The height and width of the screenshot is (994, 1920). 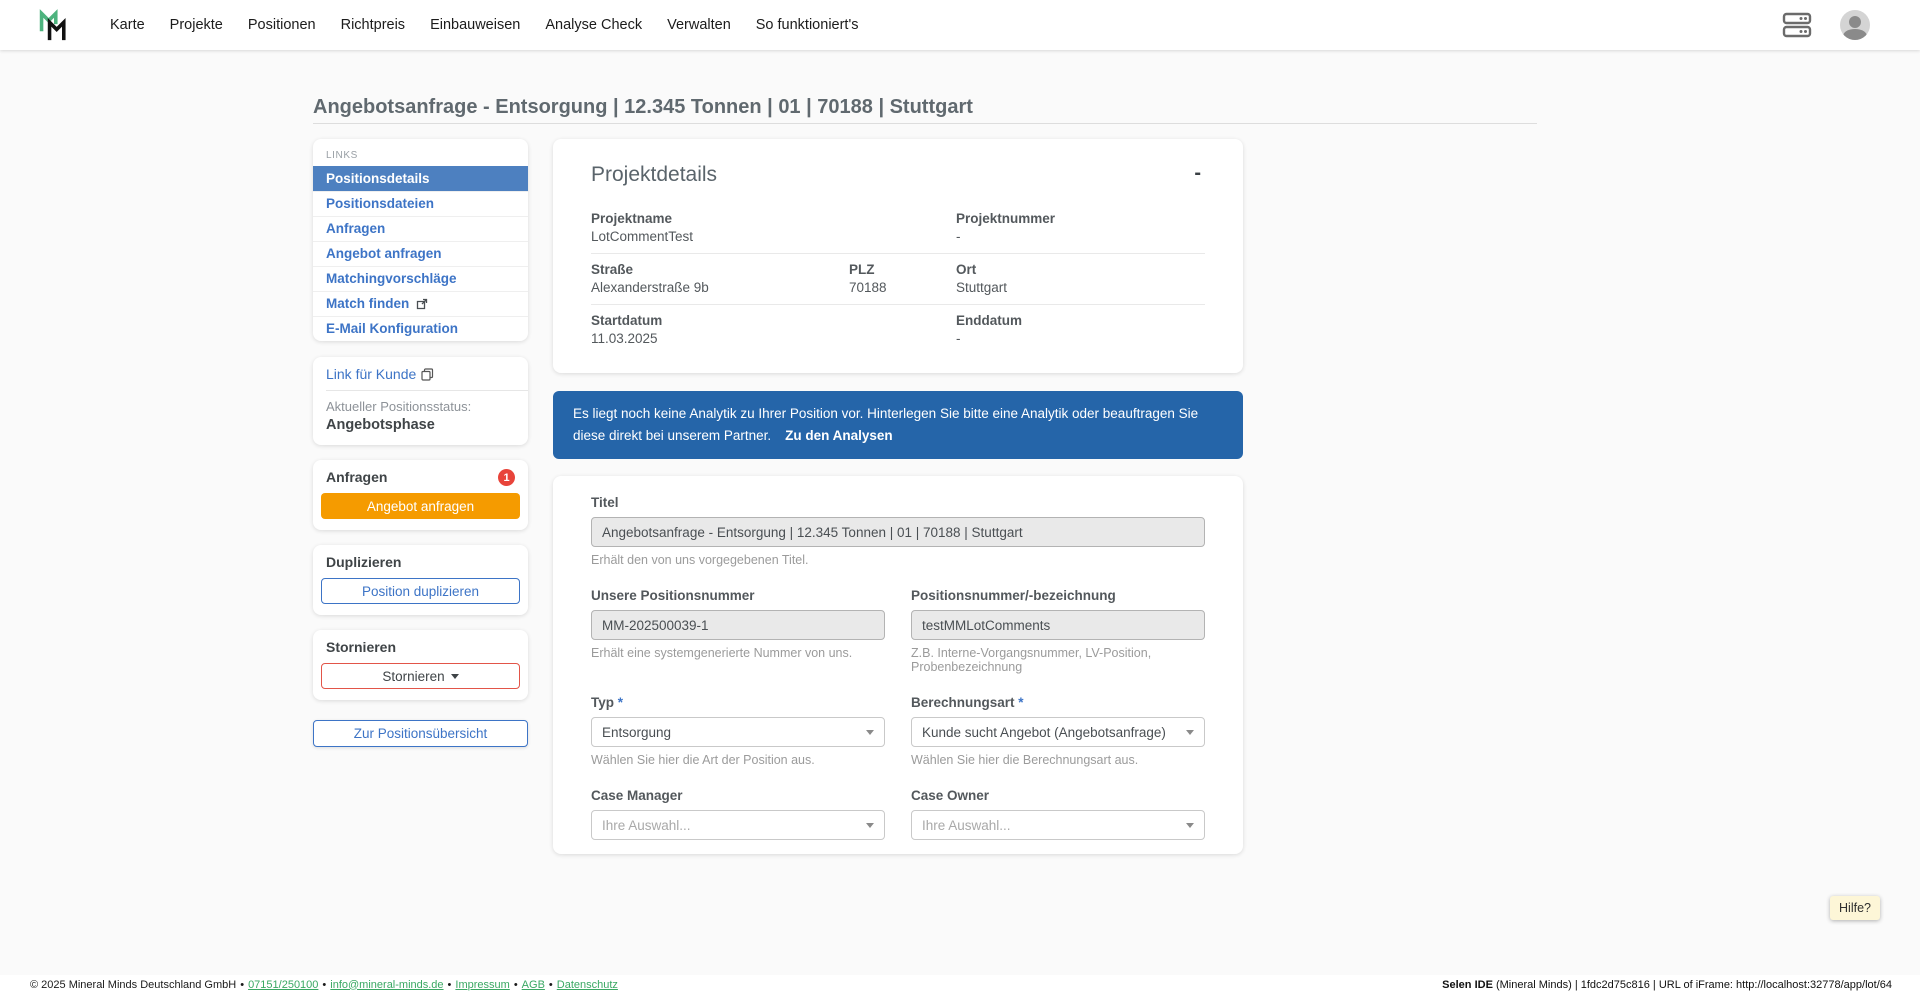 What do you see at coordinates (587, 984) in the screenshot?
I see `datenschutz-link: Datenschutz` at bounding box center [587, 984].